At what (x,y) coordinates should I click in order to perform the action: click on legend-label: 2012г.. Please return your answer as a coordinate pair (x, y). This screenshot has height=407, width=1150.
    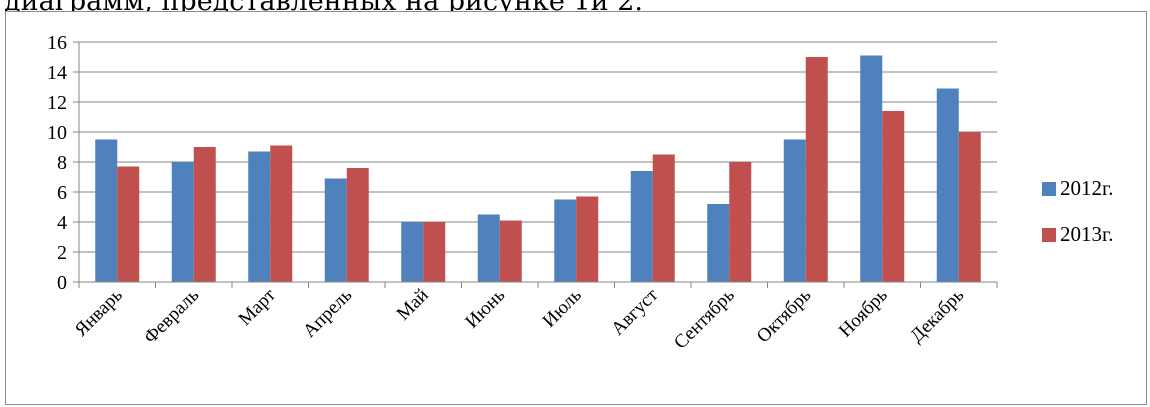
    Looking at the image, I should click on (1087, 188).